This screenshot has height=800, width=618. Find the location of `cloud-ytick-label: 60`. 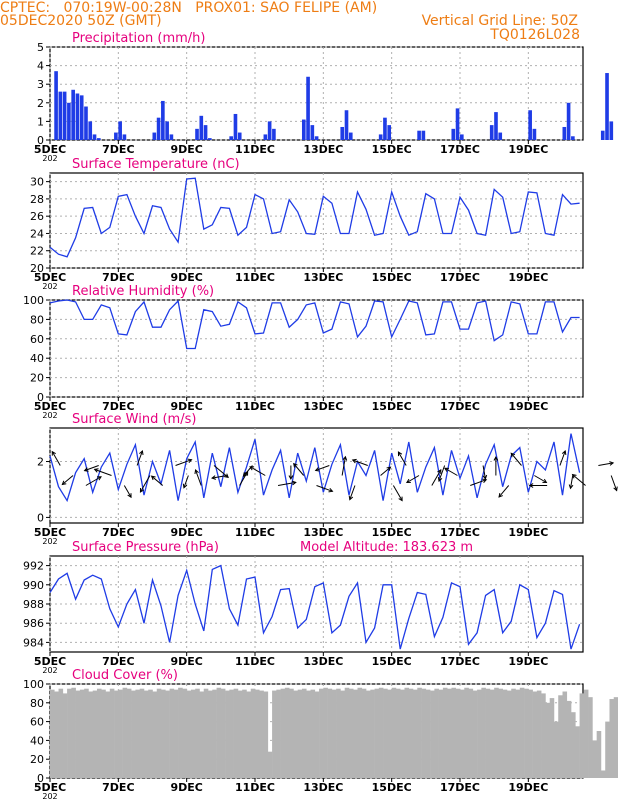

cloud-ytick-label: 60 is located at coordinates (37, 722).